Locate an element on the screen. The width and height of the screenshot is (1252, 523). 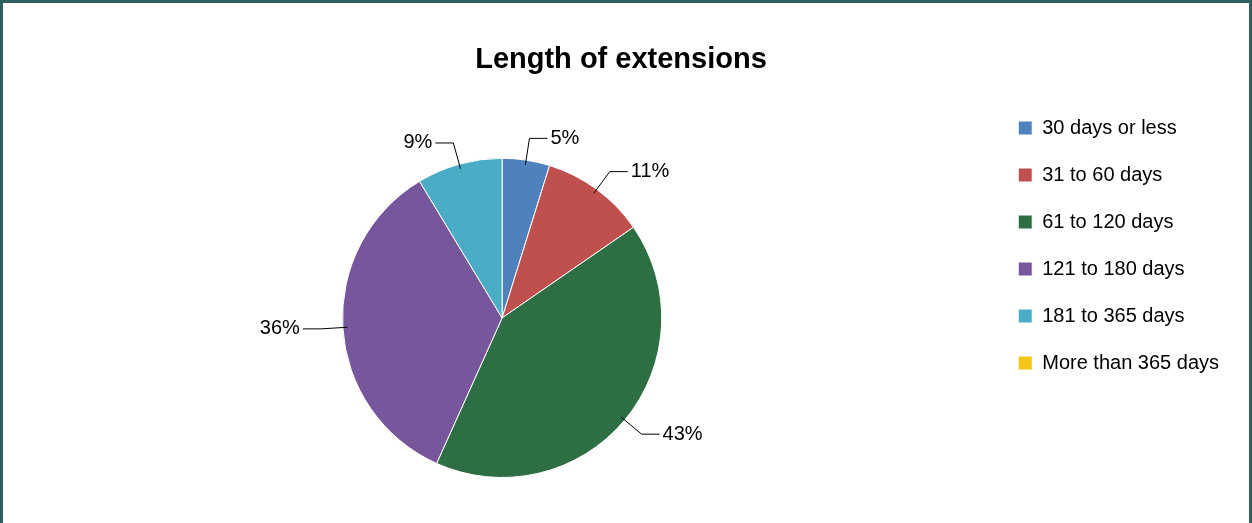
legend-label: 30 days or less is located at coordinates (1109, 126).